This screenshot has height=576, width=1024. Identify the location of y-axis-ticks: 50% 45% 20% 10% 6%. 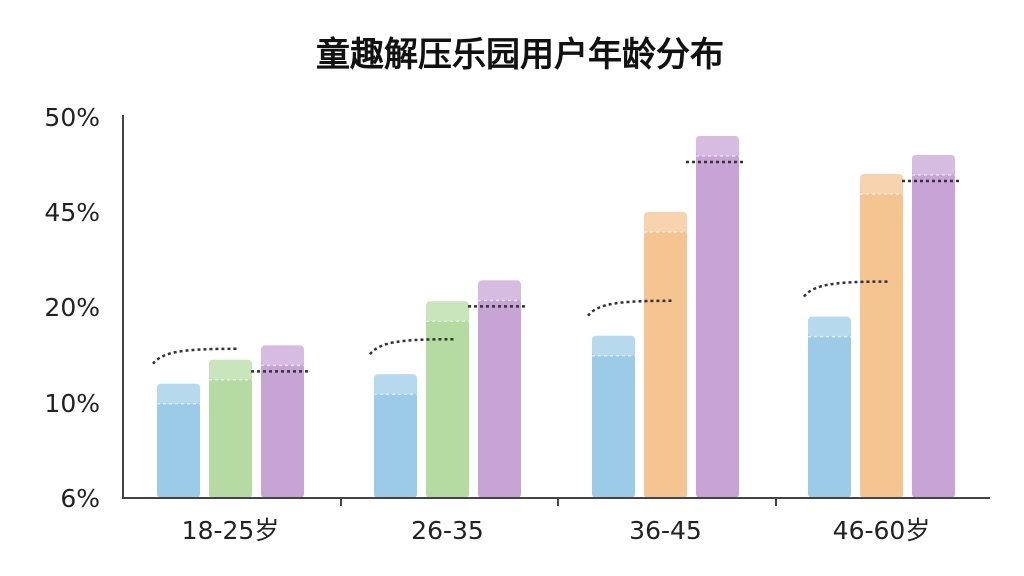
(72, 308).